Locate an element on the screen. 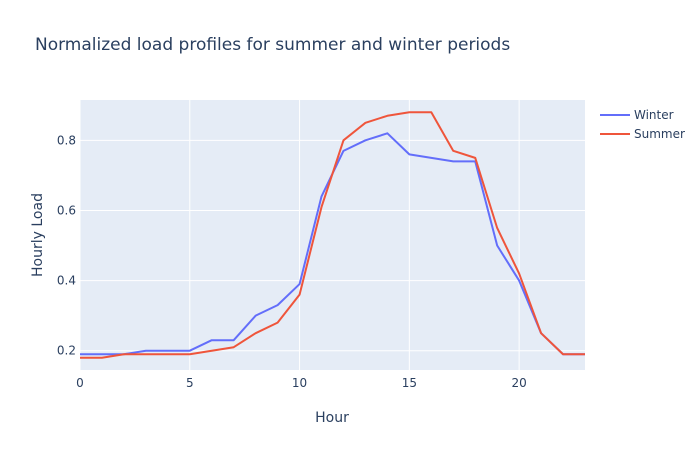  x-tick-label: 10 is located at coordinates (299, 383).